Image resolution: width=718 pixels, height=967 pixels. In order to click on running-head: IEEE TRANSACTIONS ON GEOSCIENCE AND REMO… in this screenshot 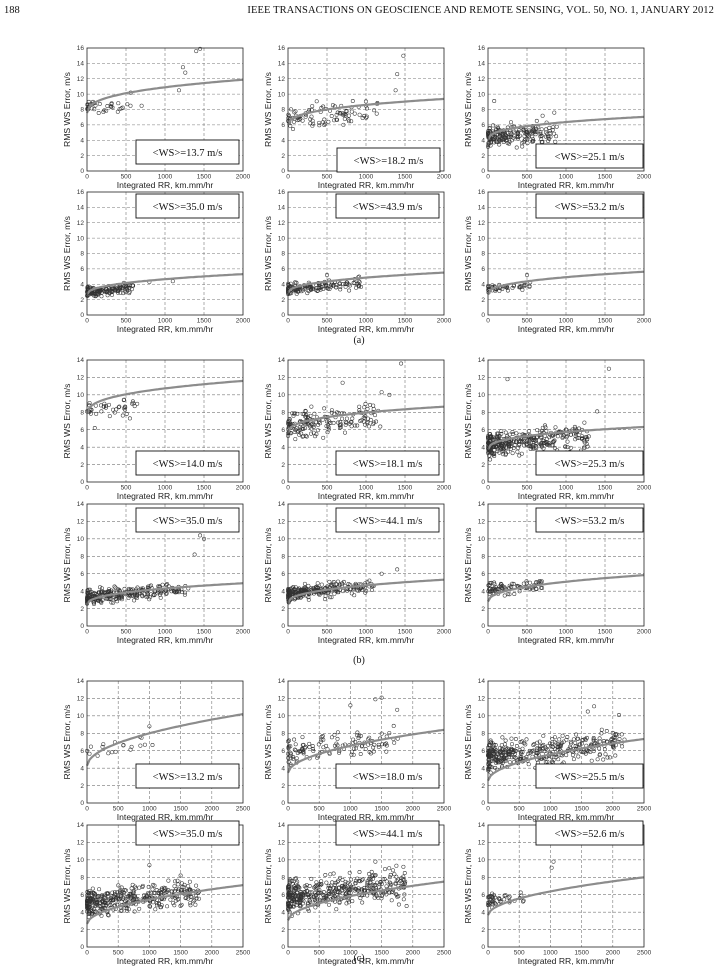, I will do `click(480, 10)`.